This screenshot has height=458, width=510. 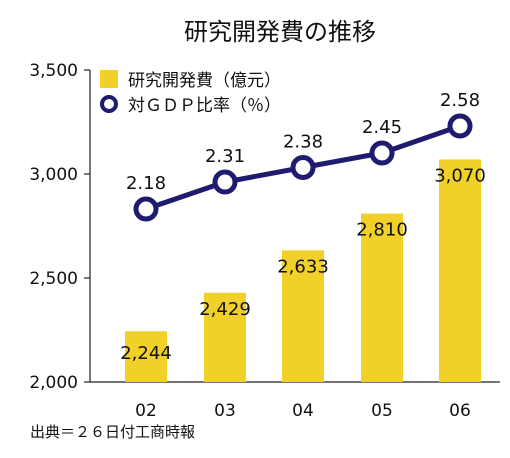 I want to click on y-tick-label: 3,000, so click(x=53, y=175).